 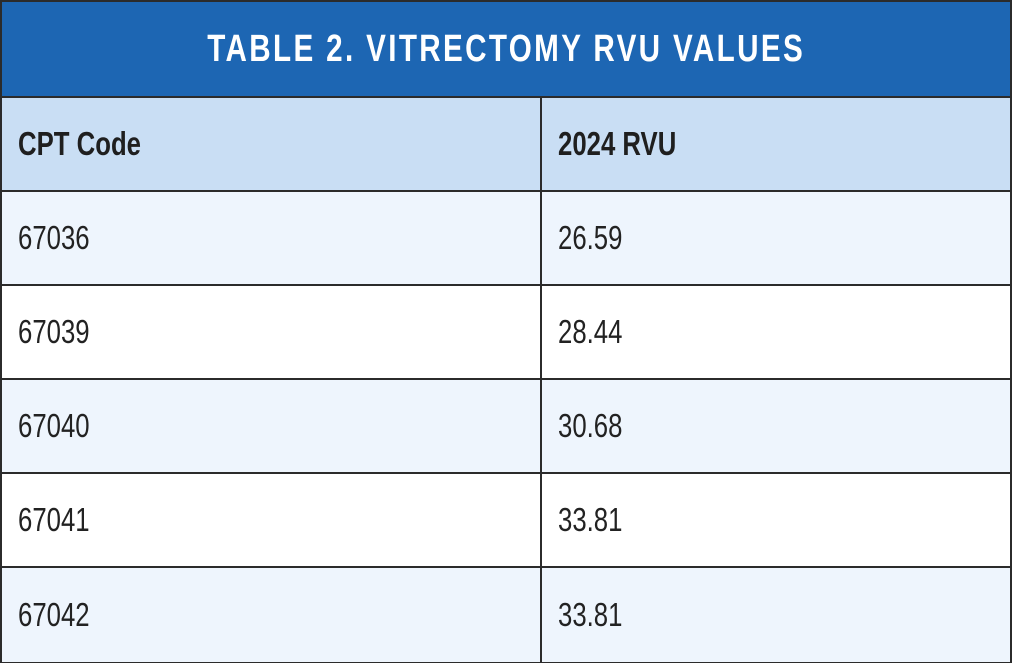 I want to click on column-header-cpt-code: CPT Code, so click(x=272, y=145).